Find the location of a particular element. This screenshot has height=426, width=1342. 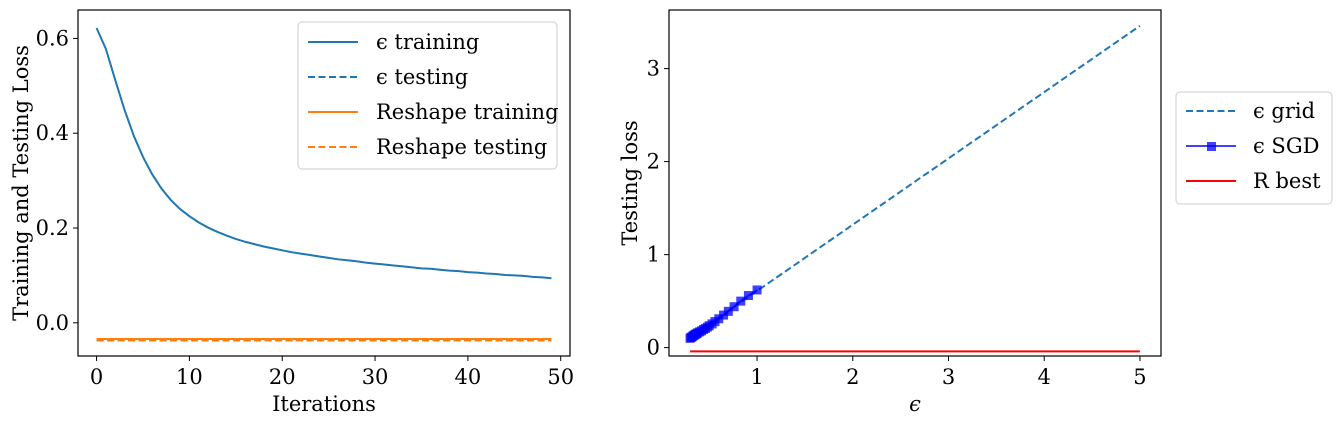

right-x-tick-label: 4 is located at coordinates (1044, 377).